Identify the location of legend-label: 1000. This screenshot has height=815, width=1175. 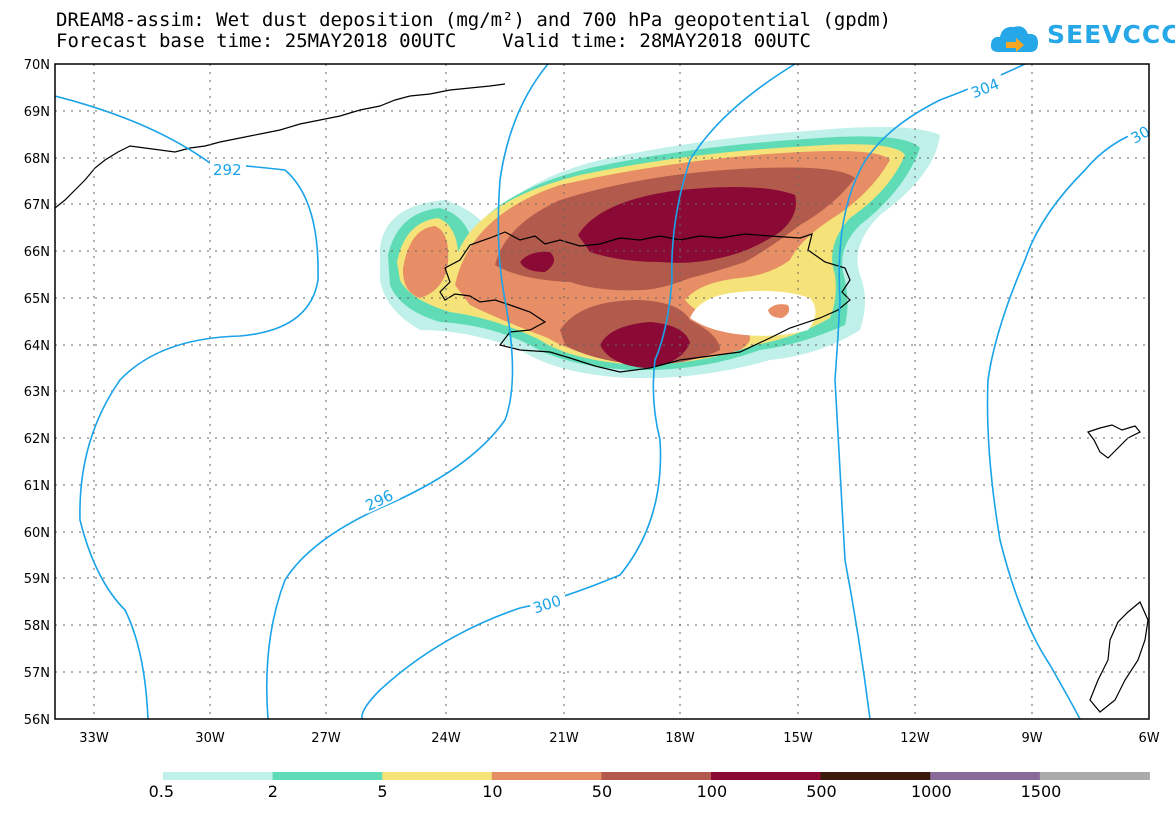
(931, 791).